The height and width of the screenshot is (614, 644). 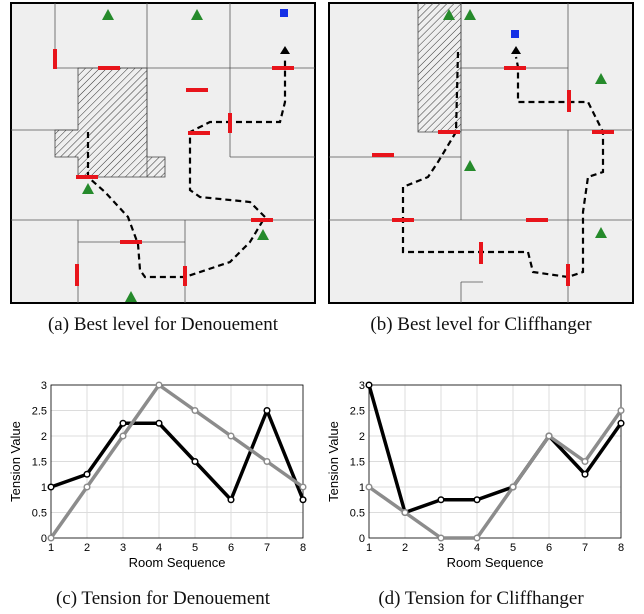 I want to click on caption-b: (b) Best level for Cliffhanger, so click(x=481, y=324).